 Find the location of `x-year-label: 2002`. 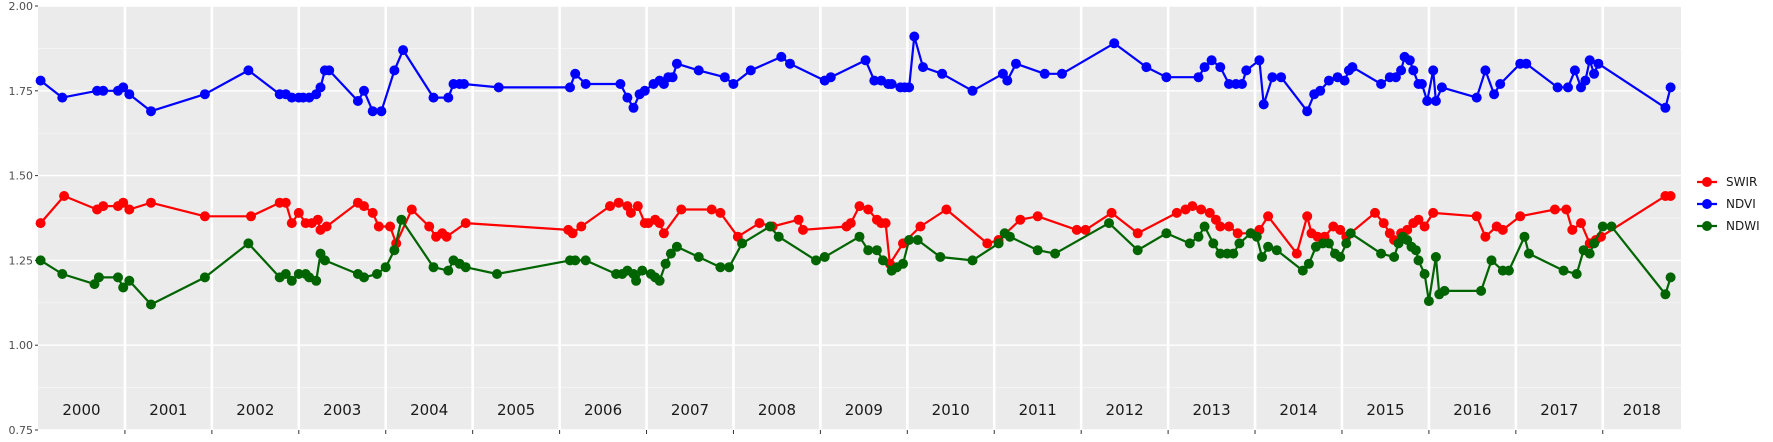

x-year-label: 2002 is located at coordinates (255, 410).